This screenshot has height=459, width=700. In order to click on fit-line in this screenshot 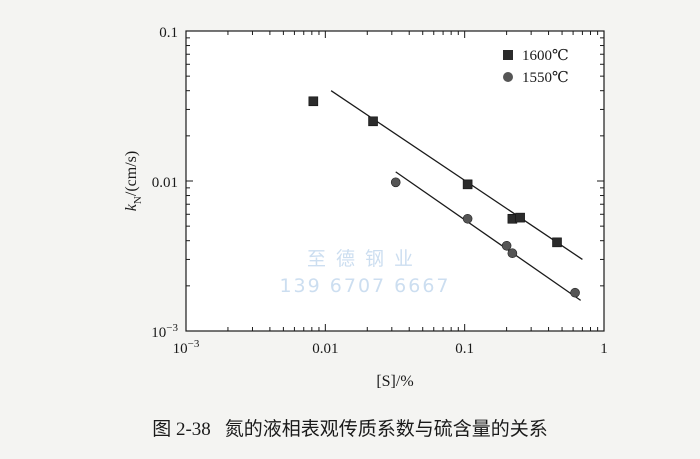, I will do `click(488, 236)`.